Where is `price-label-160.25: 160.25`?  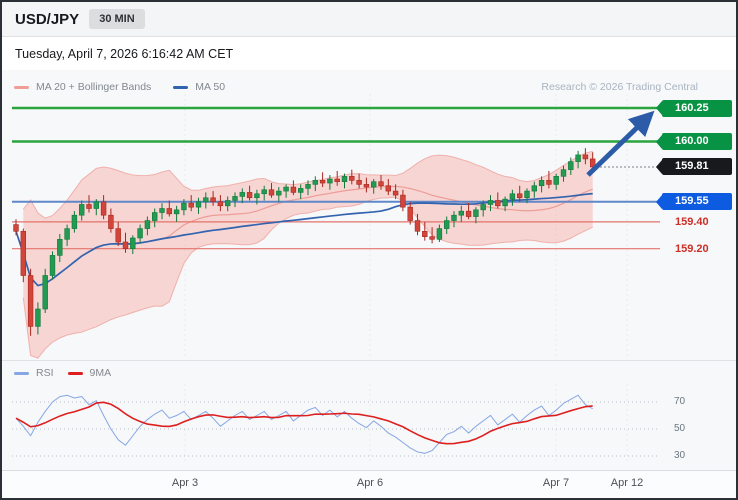
price-label-160.25: 160.25 is located at coordinates (694, 108).